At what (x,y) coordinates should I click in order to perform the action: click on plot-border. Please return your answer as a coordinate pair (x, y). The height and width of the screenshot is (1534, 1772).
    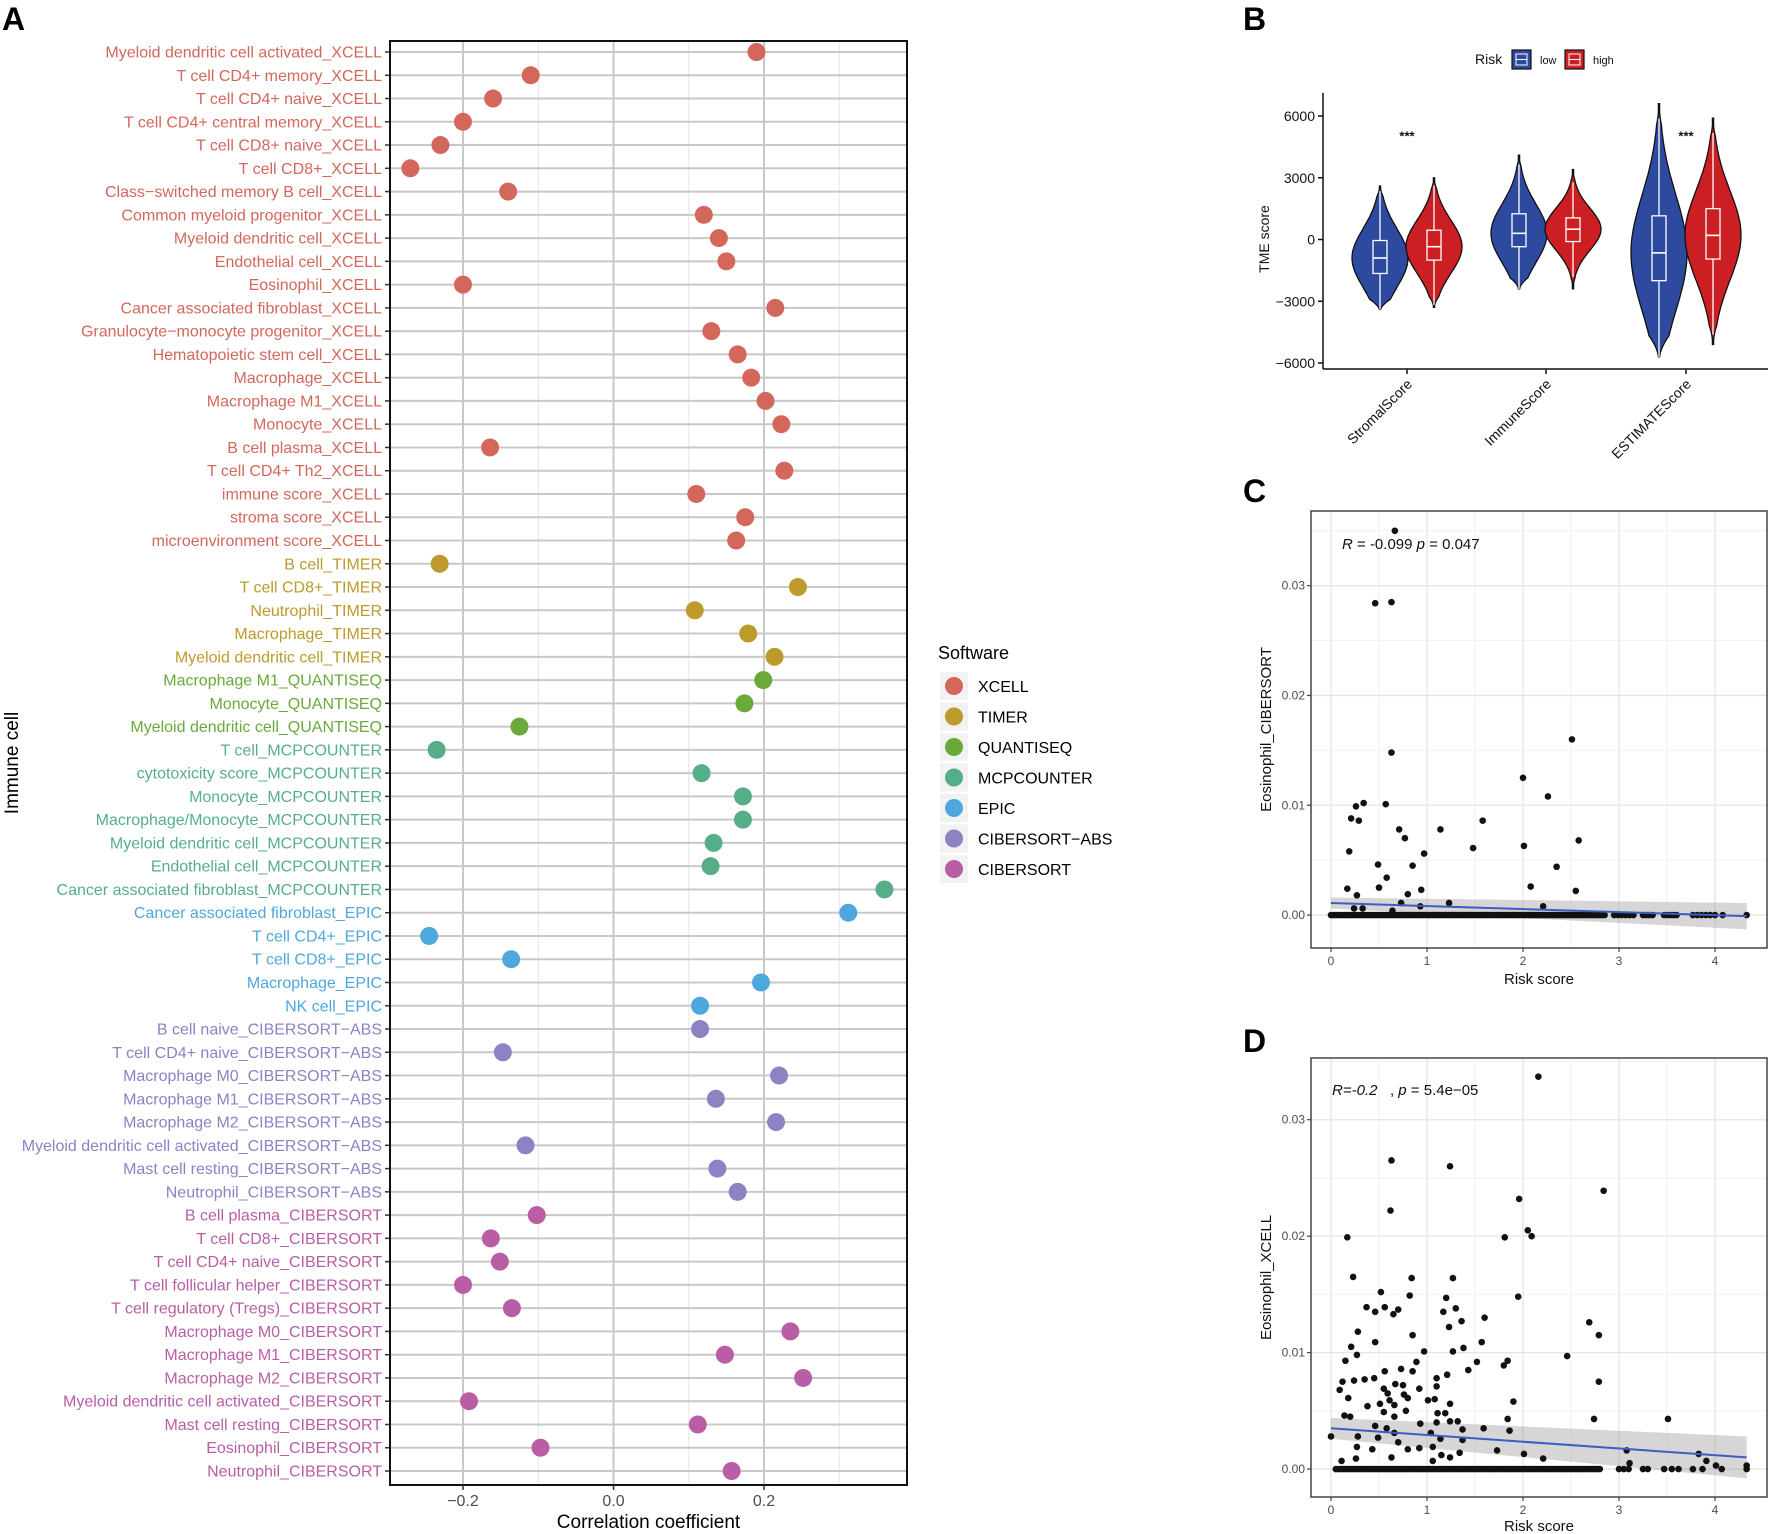
    Looking at the image, I should click on (1539, 1277).